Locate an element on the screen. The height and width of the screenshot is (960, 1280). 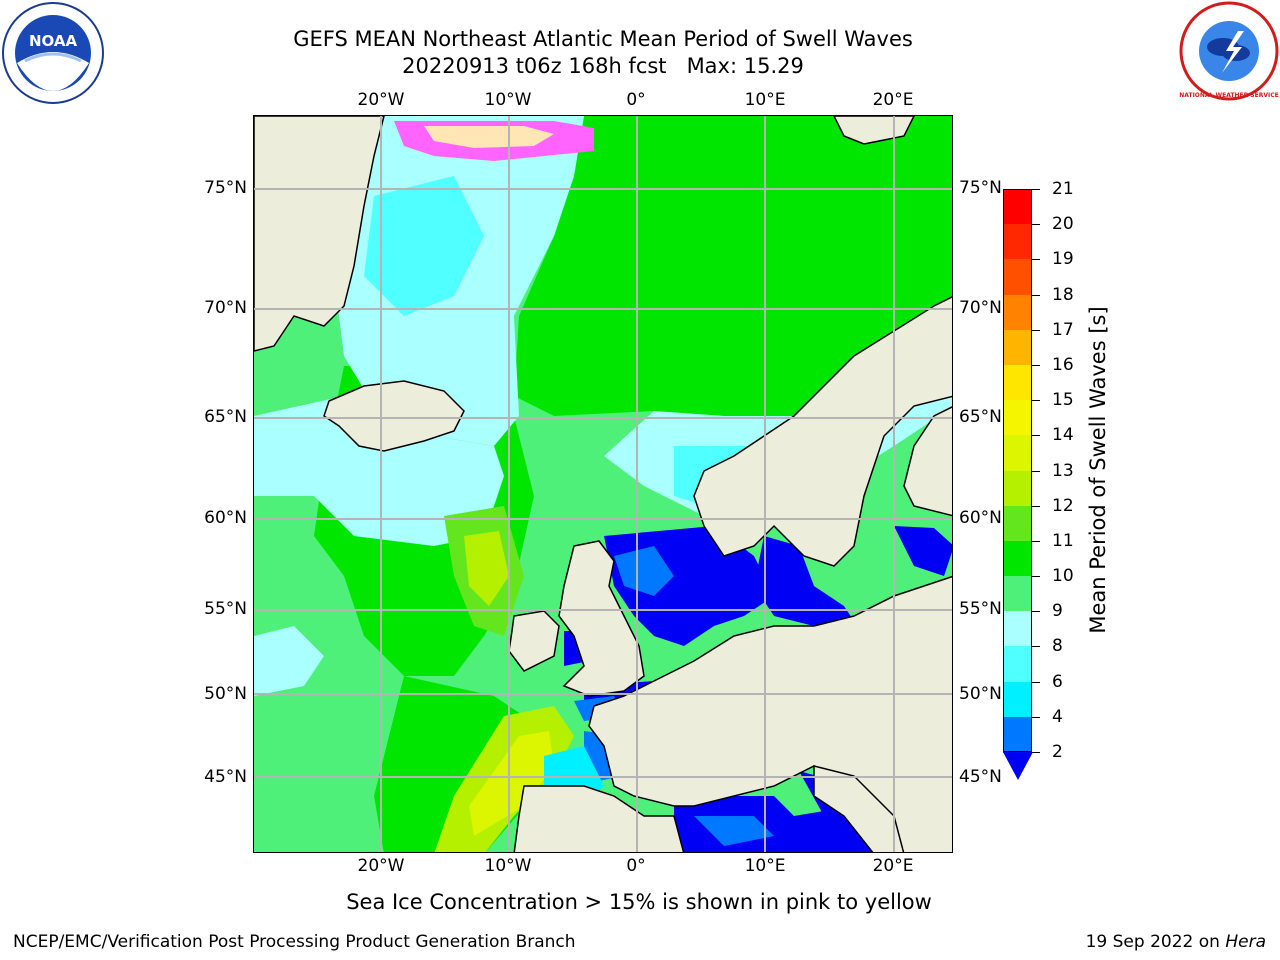
lat-label-left-75n: 75°N is located at coordinates (225, 188).